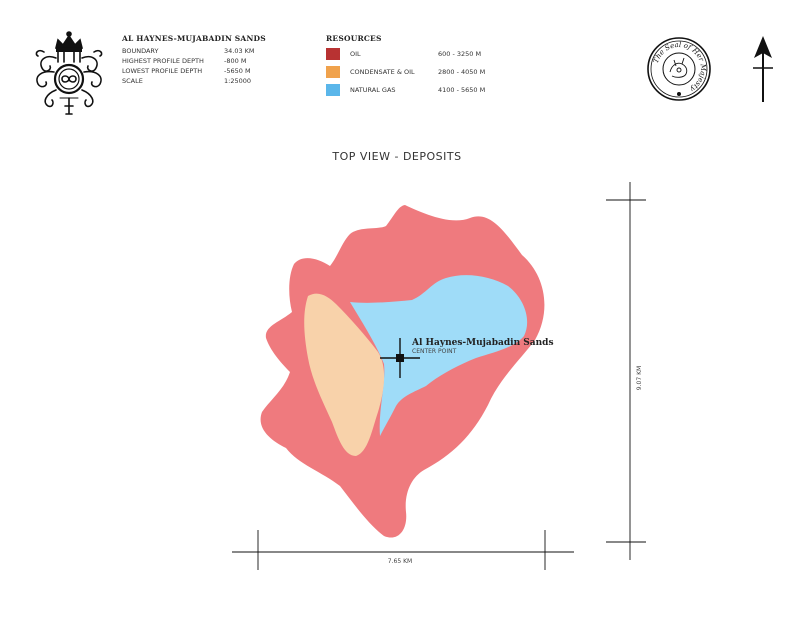 The width and height of the screenshot is (794, 620). What do you see at coordinates (333, 90) in the screenshot?
I see `gas-swatch` at bounding box center [333, 90].